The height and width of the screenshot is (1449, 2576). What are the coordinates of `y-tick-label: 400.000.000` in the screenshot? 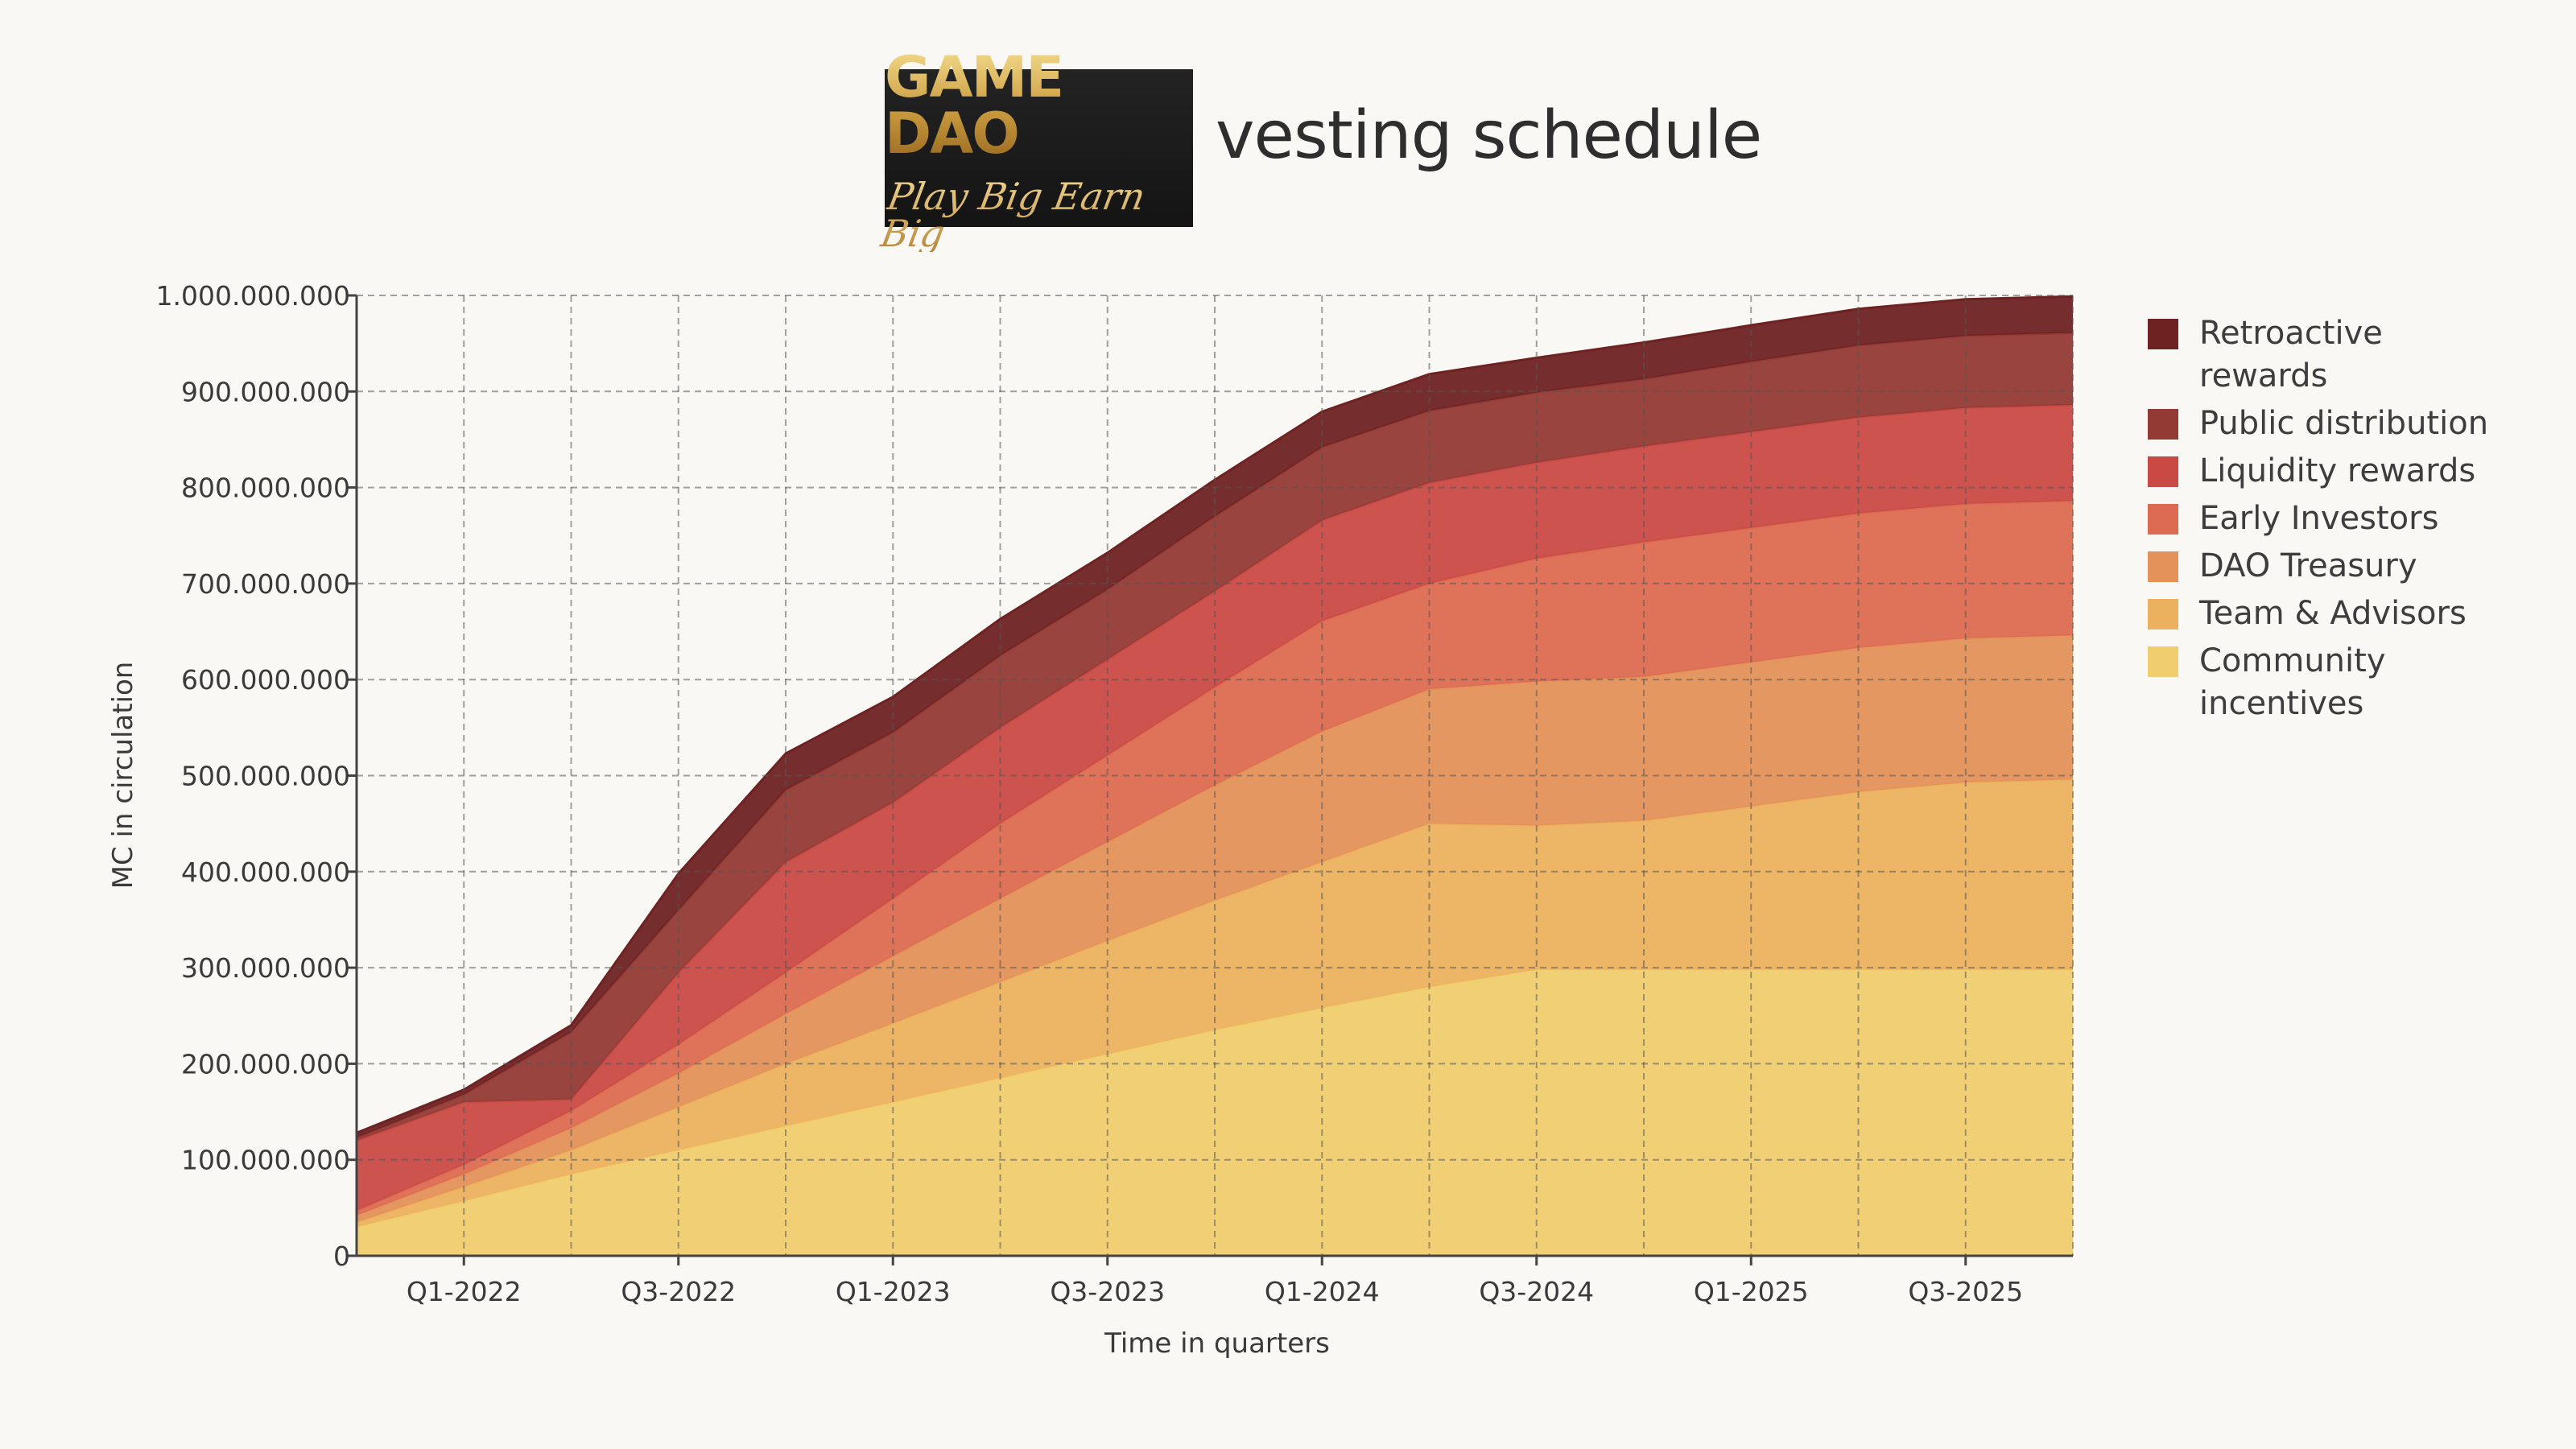 It's located at (265, 872).